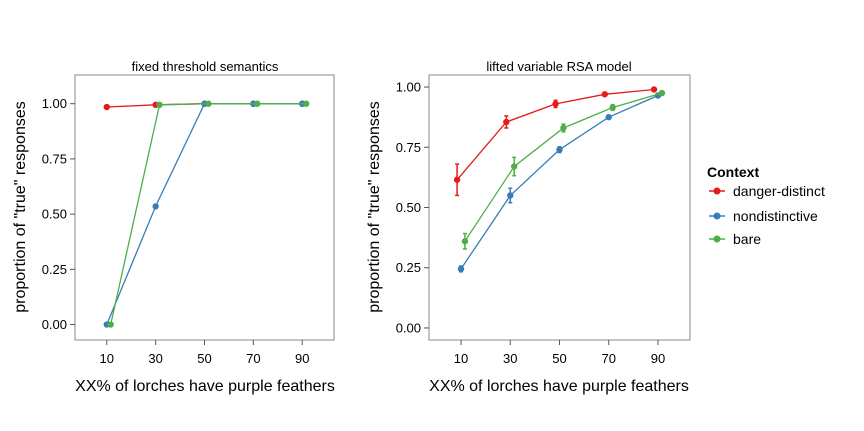 The height and width of the screenshot is (431, 864). I want to click on legend-title: Context, so click(733, 172).